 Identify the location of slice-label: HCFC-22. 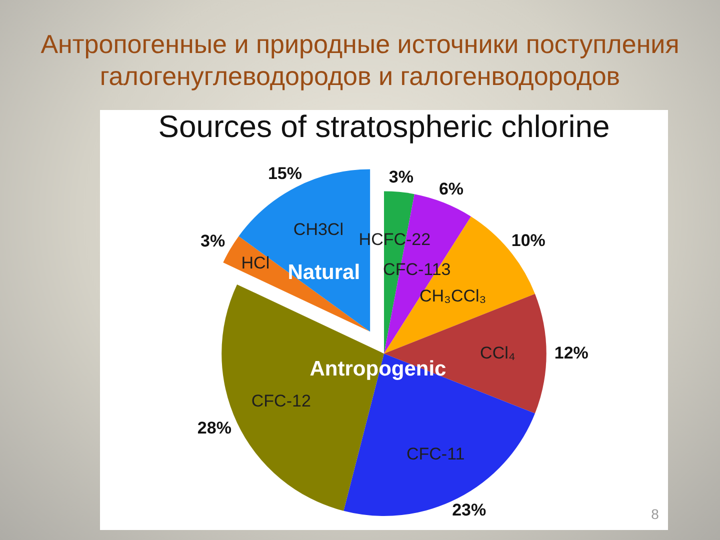
(394, 240).